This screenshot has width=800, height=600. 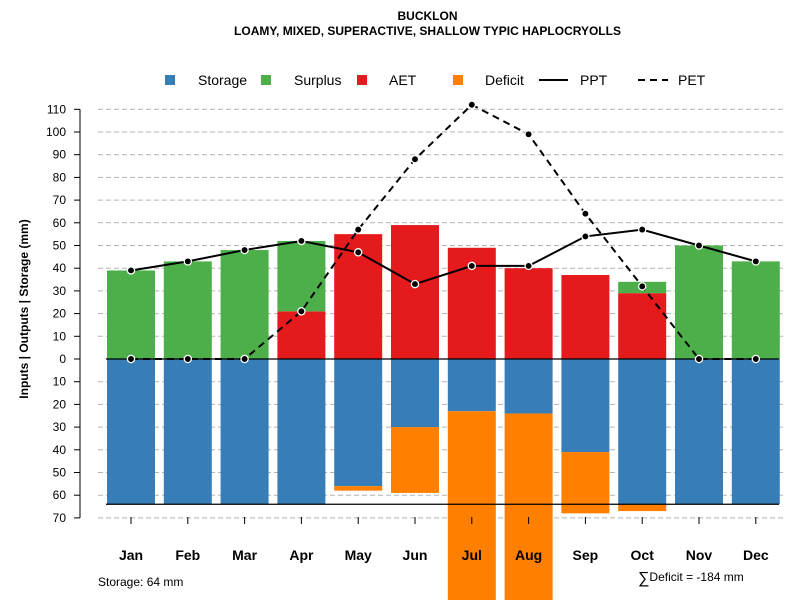 I want to click on x-tick-label: Aug, so click(x=528, y=555).